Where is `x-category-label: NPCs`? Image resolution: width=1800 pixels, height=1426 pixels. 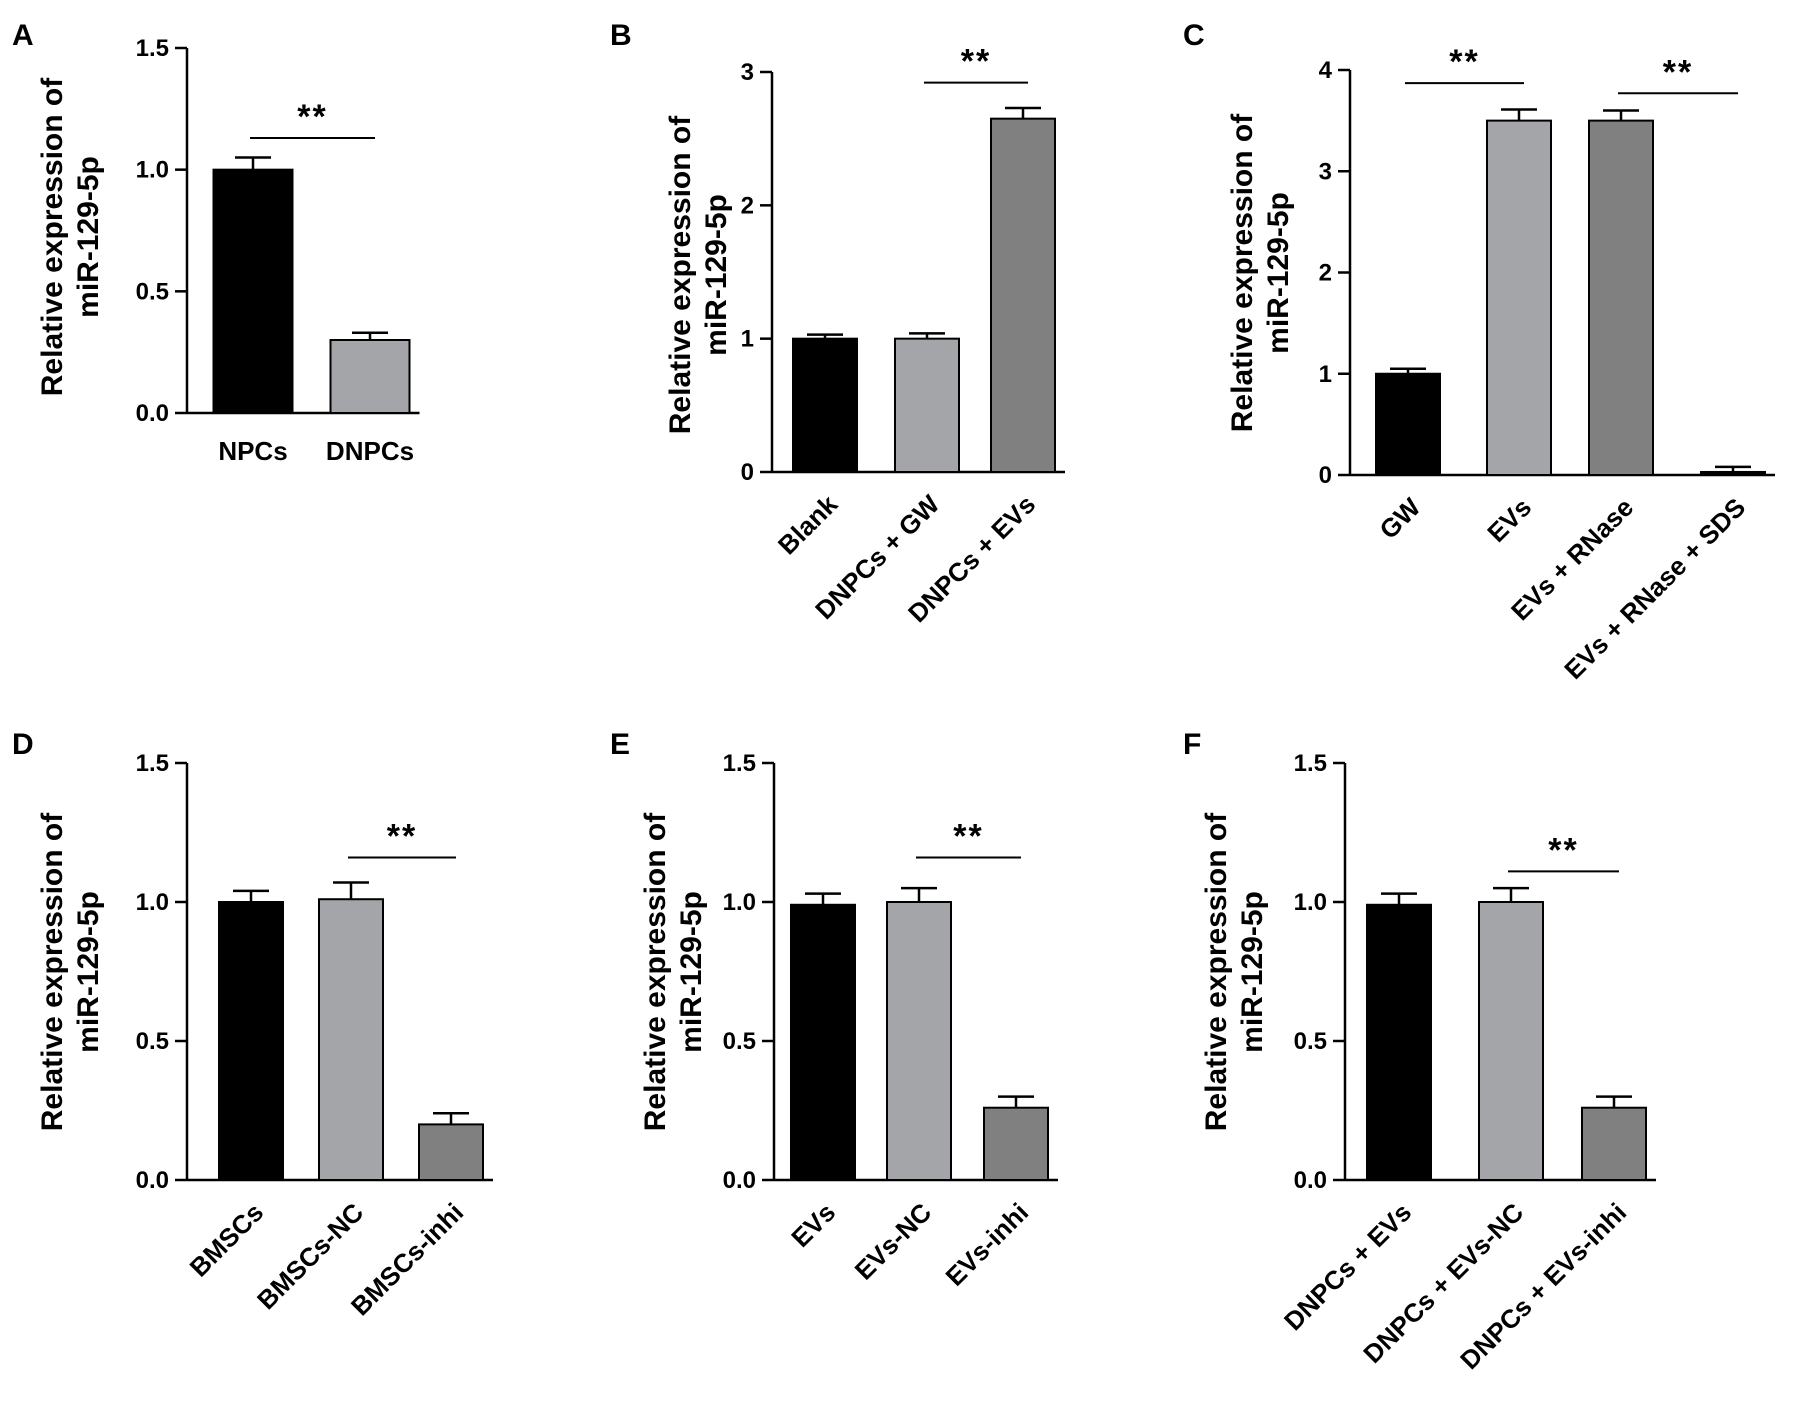
x-category-label: NPCs is located at coordinates (252, 451).